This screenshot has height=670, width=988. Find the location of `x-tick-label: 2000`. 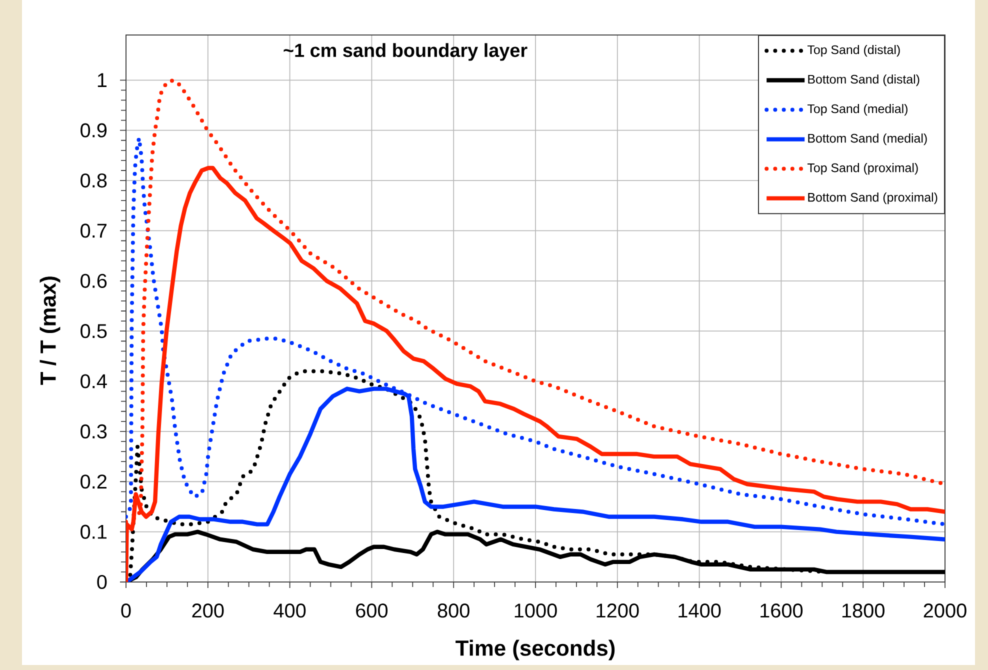

x-tick-label: 2000 is located at coordinates (945, 611).